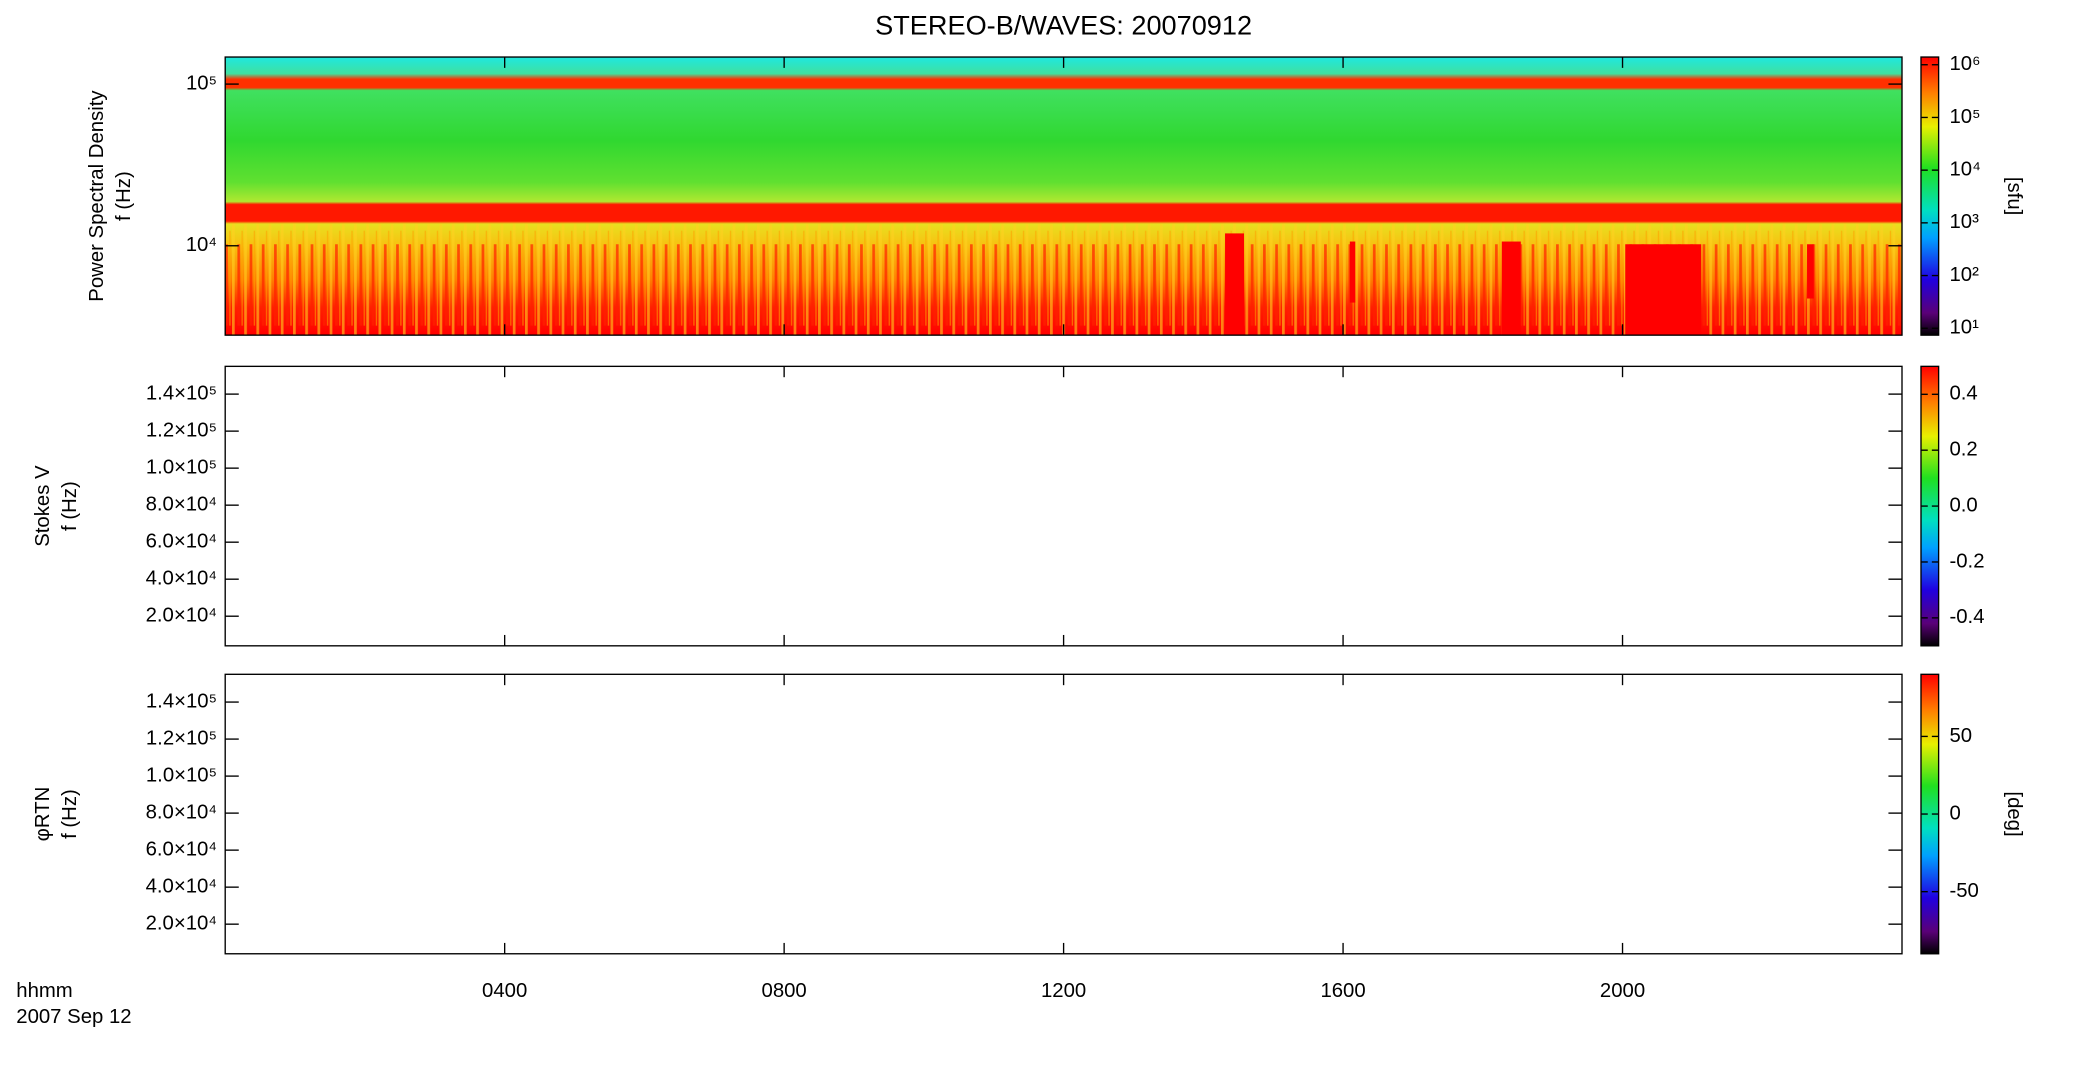 This screenshot has height=1080, width=2096. What do you see at coordinates (1930, 196) in the screenshot?
I see `colorbar` at bounding box center [1930, 196].